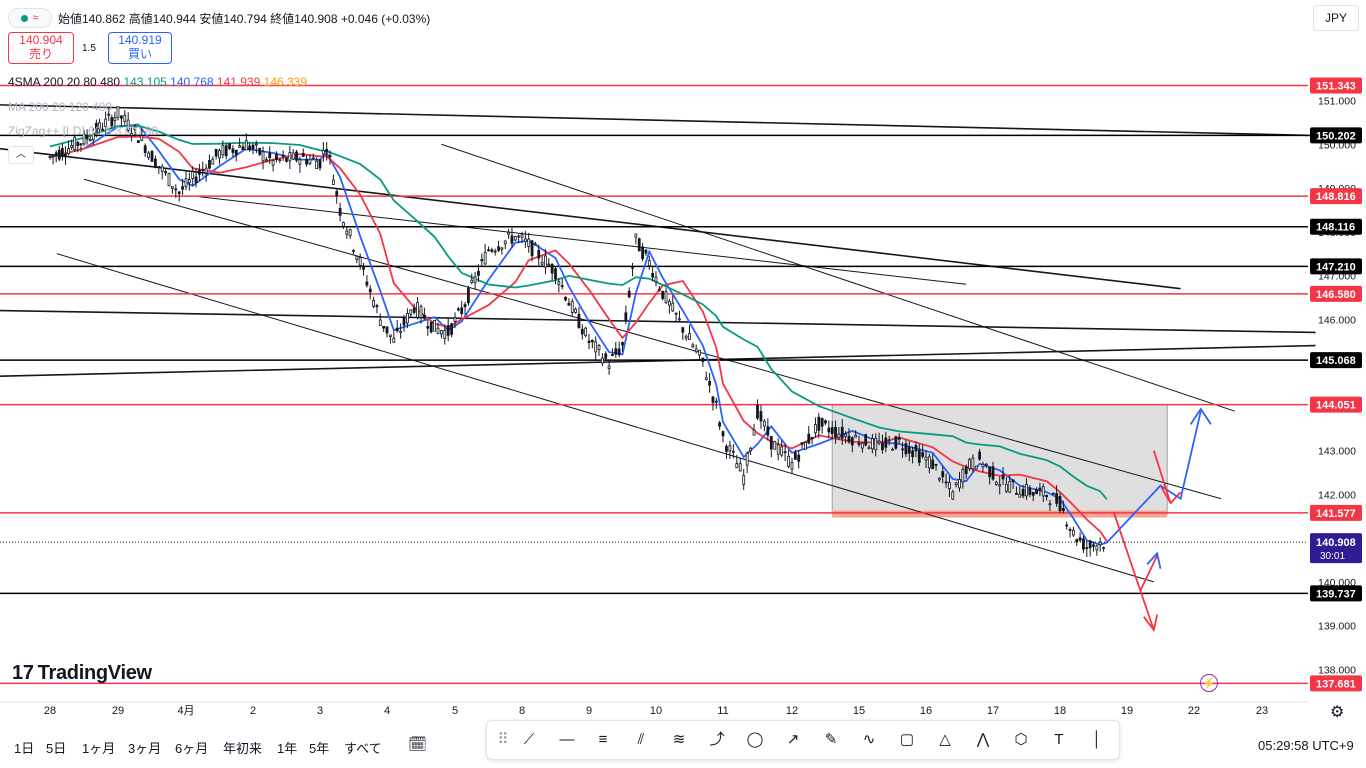 This screenshot has width=1366, height=768. What do you see at coordinates (907, 739) in the screenshot?
I see `rectangle-icon: ▢` at bounding box center [907, 739].